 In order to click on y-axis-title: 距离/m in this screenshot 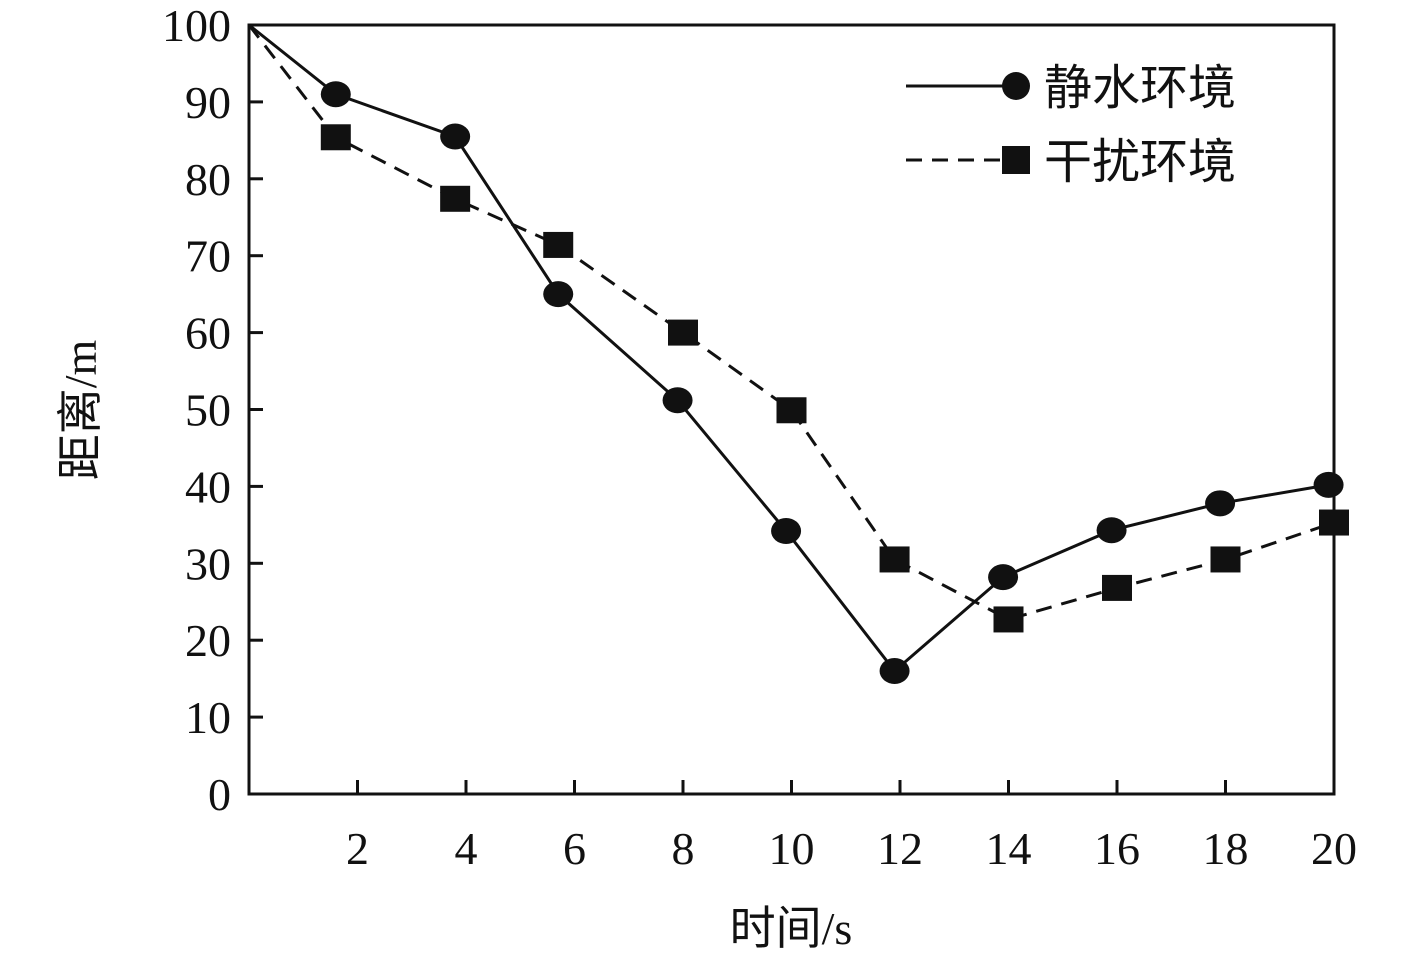, I will do `click(80, 410)`.